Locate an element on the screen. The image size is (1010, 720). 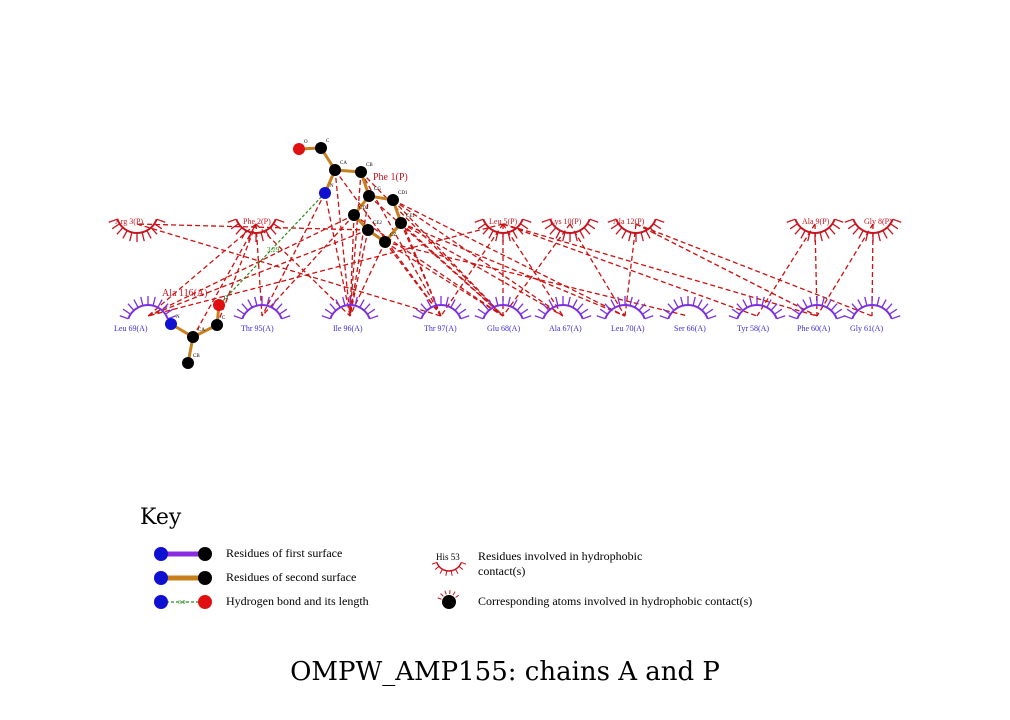
key-oxygen-atom is located at coordinates (205, 602).